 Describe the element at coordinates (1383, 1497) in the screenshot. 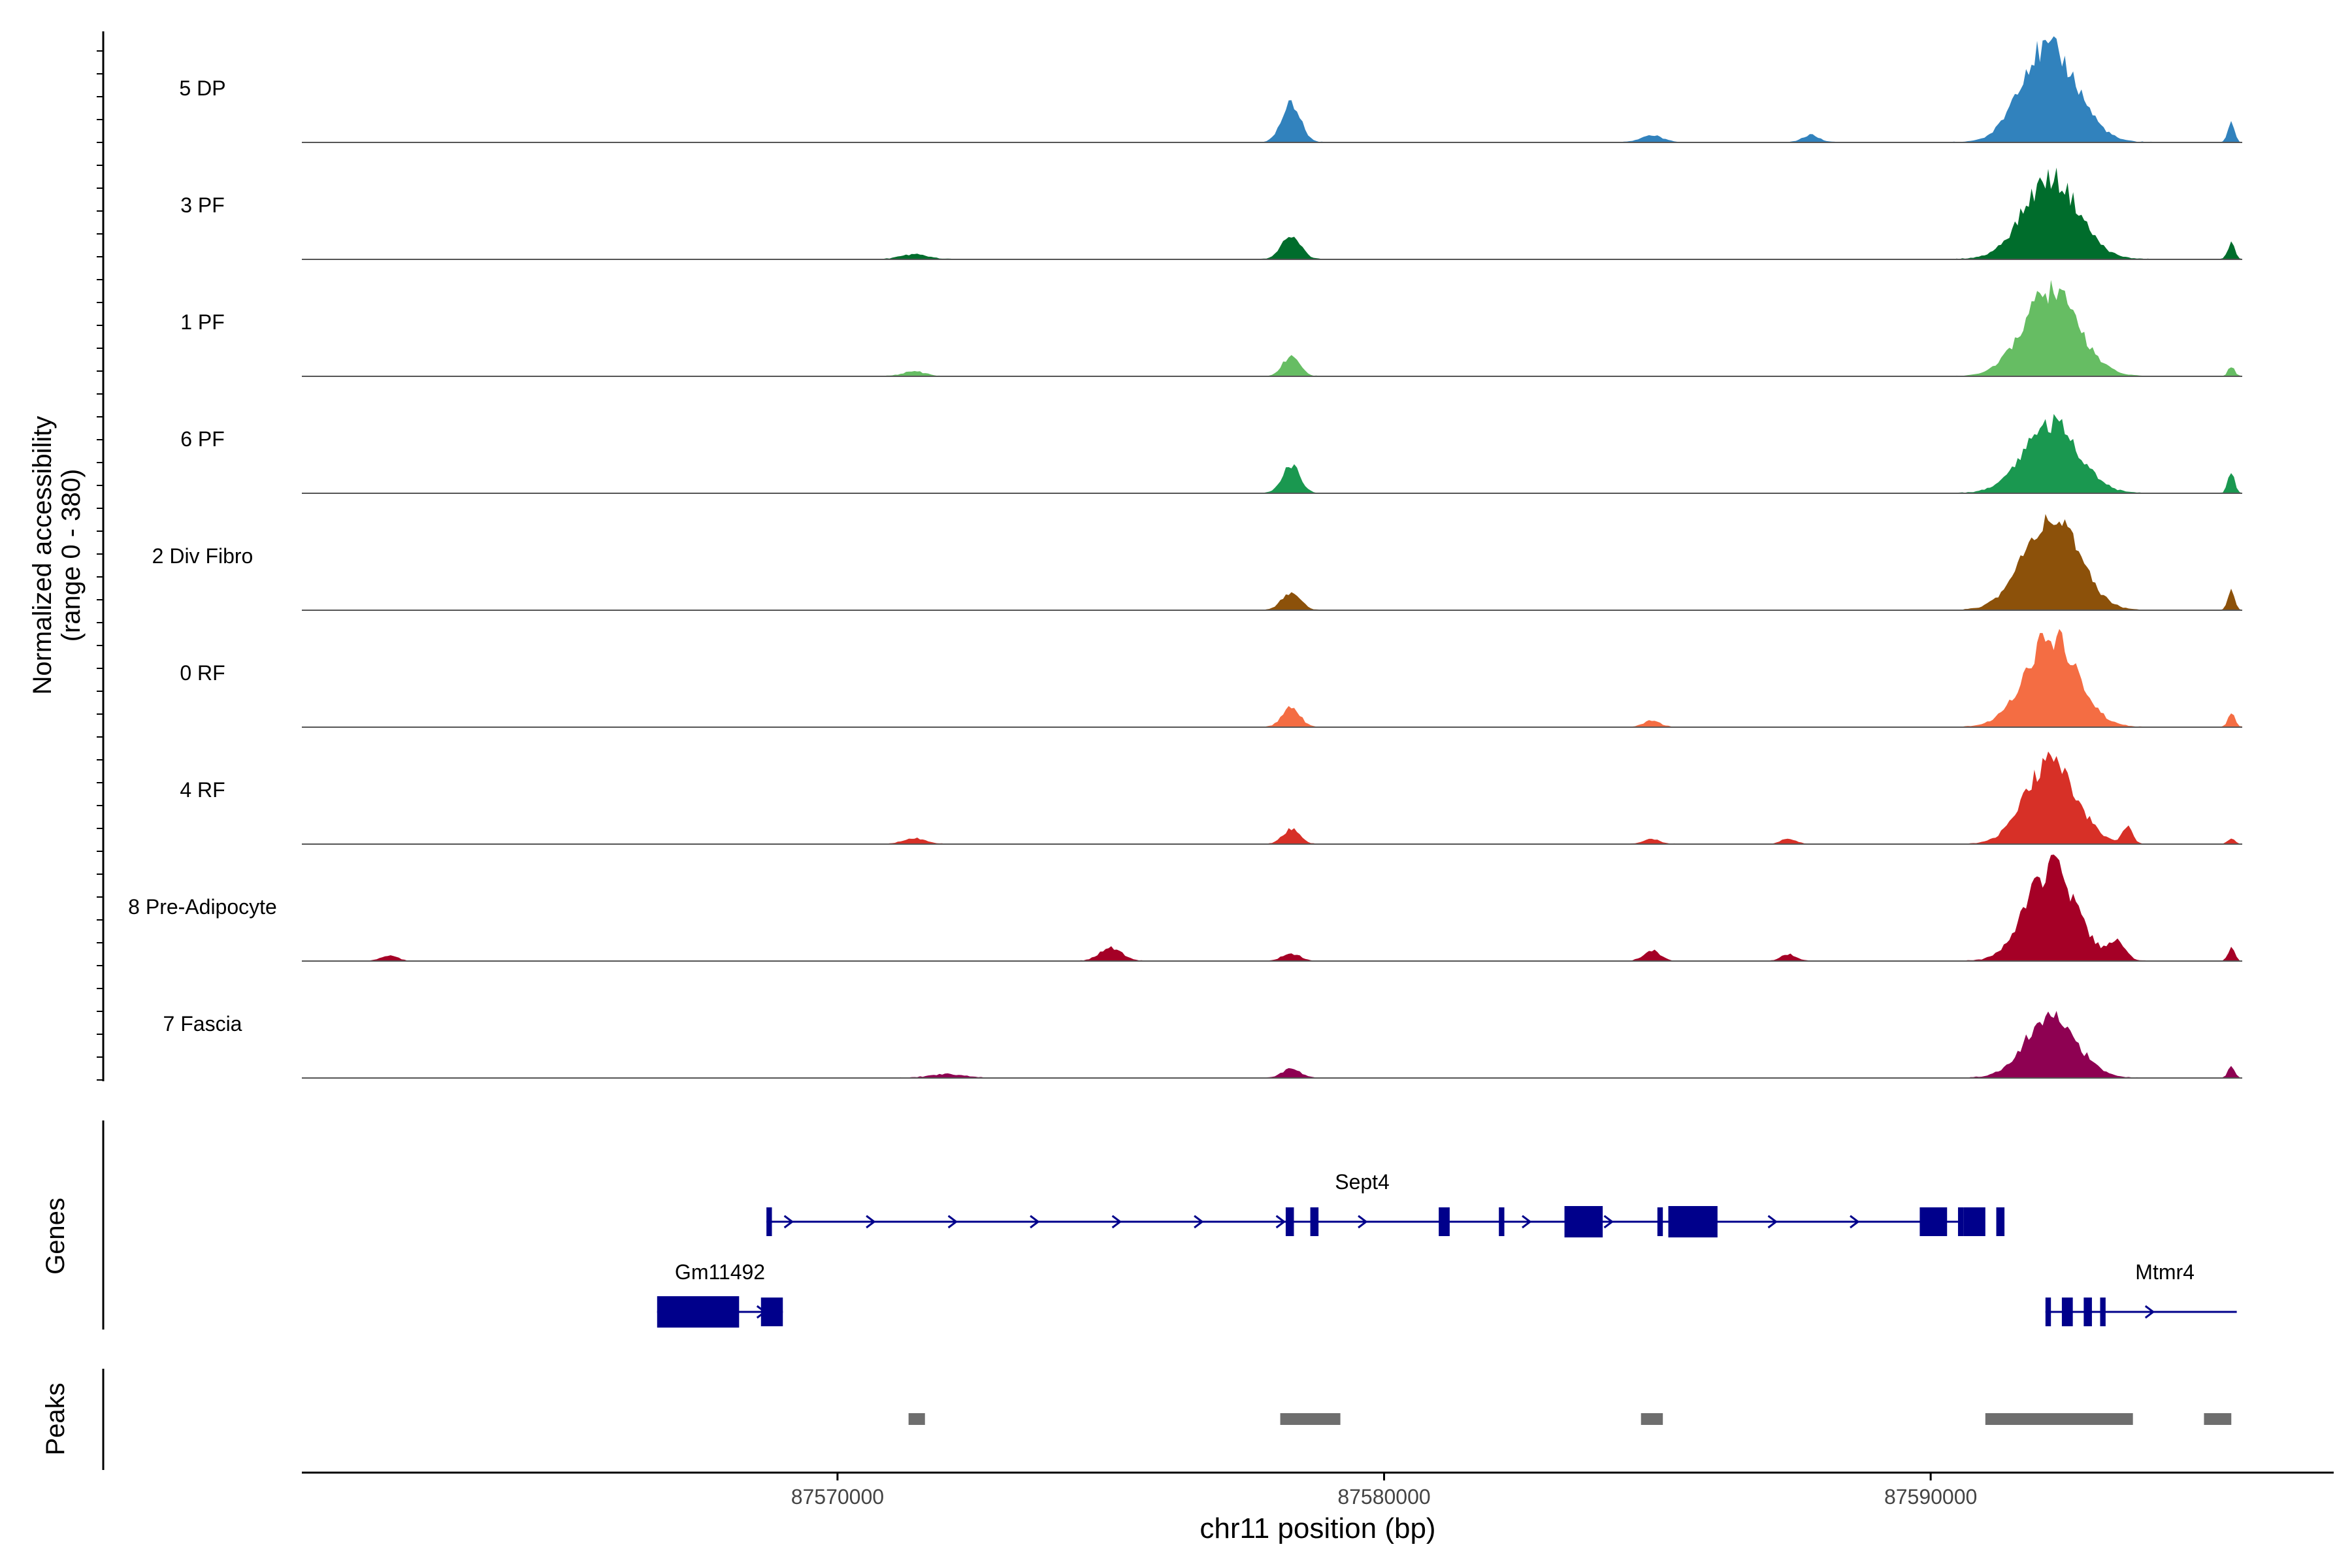

I see `x-tick-label: 87580000` at that location.